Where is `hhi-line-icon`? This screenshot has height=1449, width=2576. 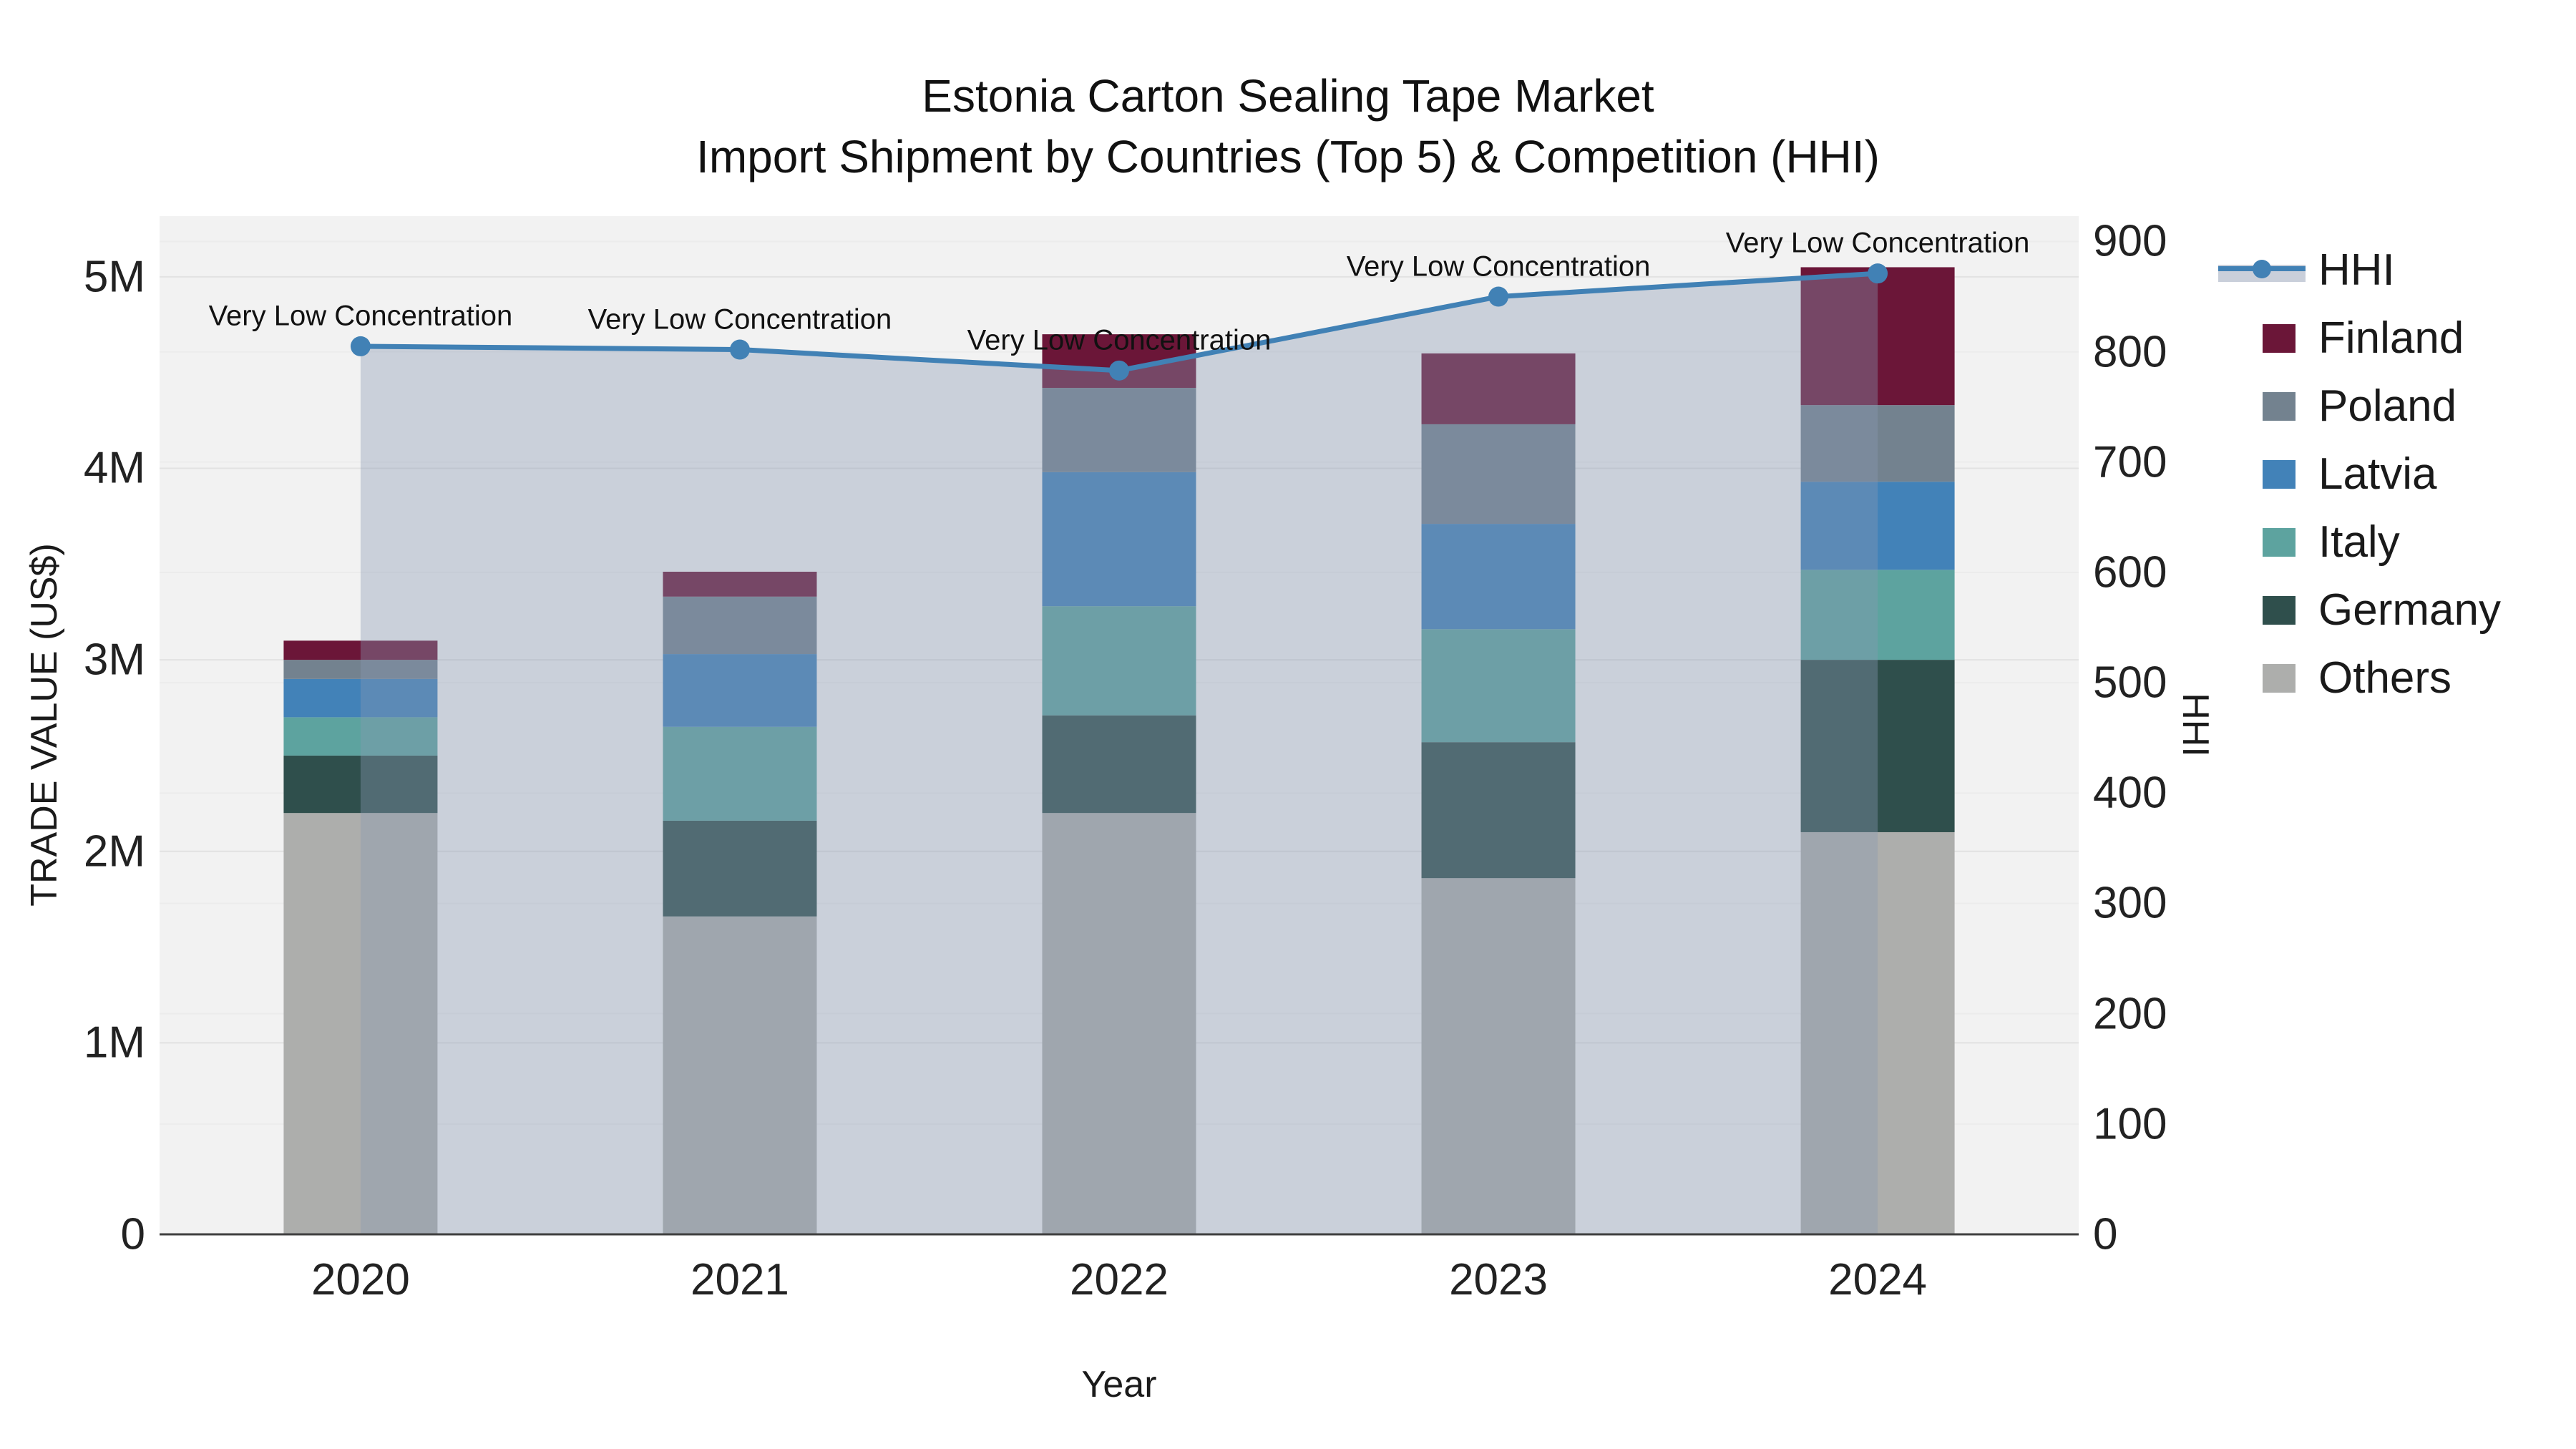
hhi-line-icon is located at coordinates (2262, 270).